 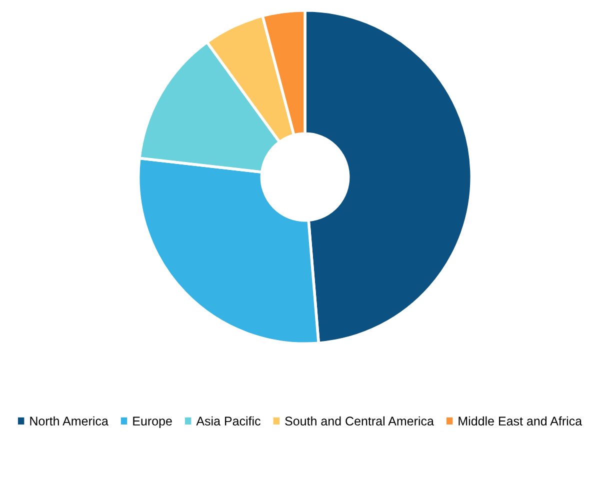 I want to click on legend-label: South and Central America, so click(x=359, y=421).